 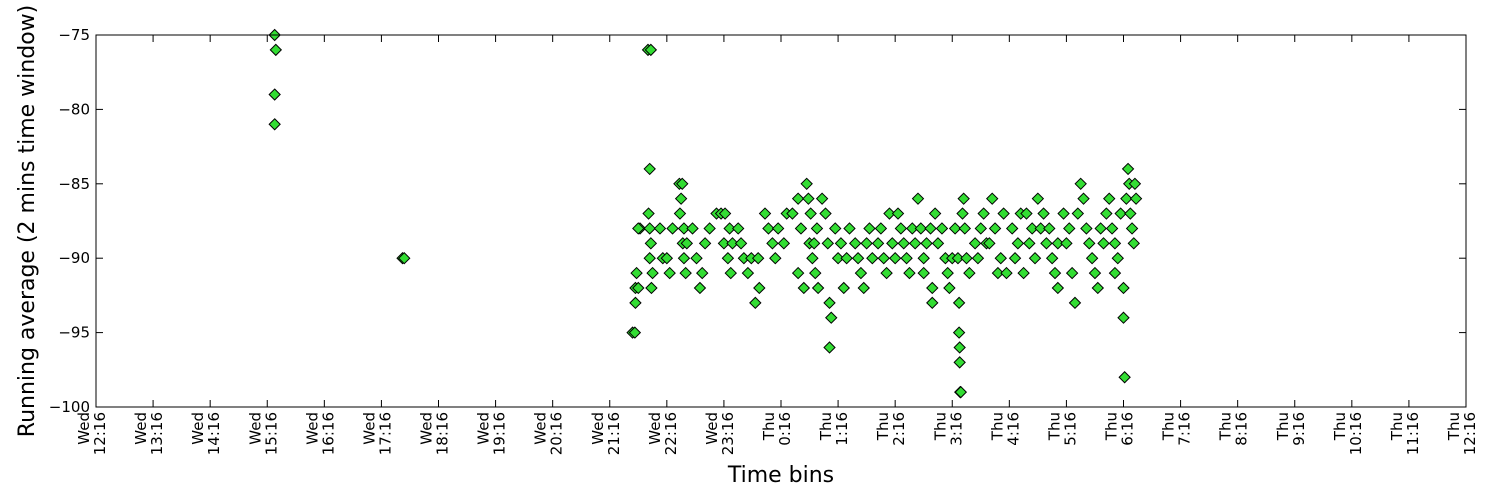 I want to click on x-tick-time: 22:16, so click(x=671, y=433).